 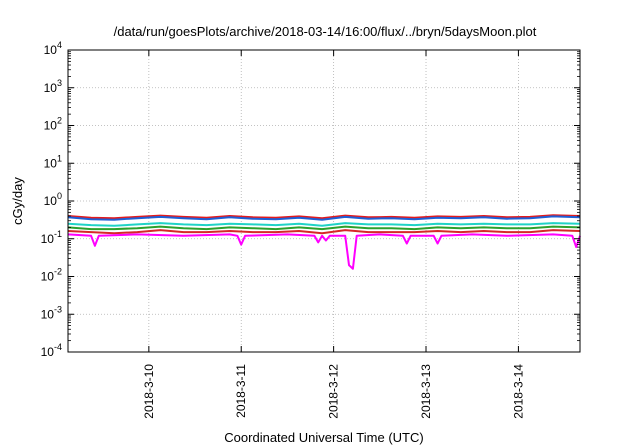 I want to click on series-1-line, so click(x=324, y=217).